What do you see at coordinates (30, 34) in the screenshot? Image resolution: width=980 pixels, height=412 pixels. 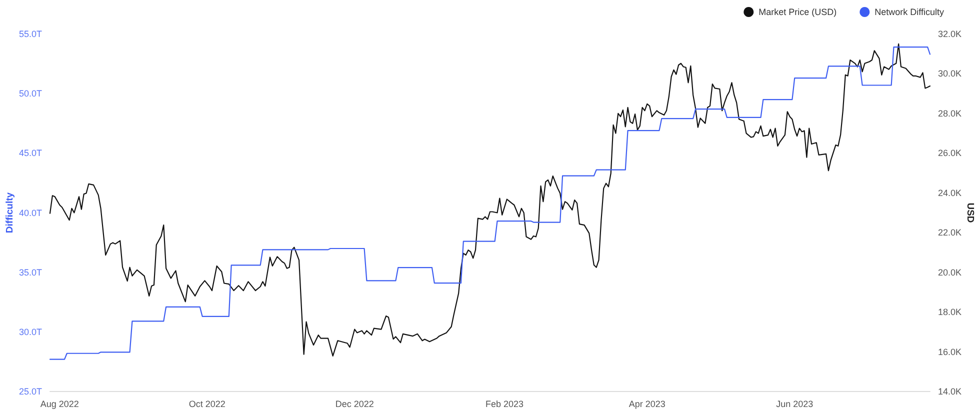 I see `y-tick-label: 55.0T` at bounding box center [30, 34].